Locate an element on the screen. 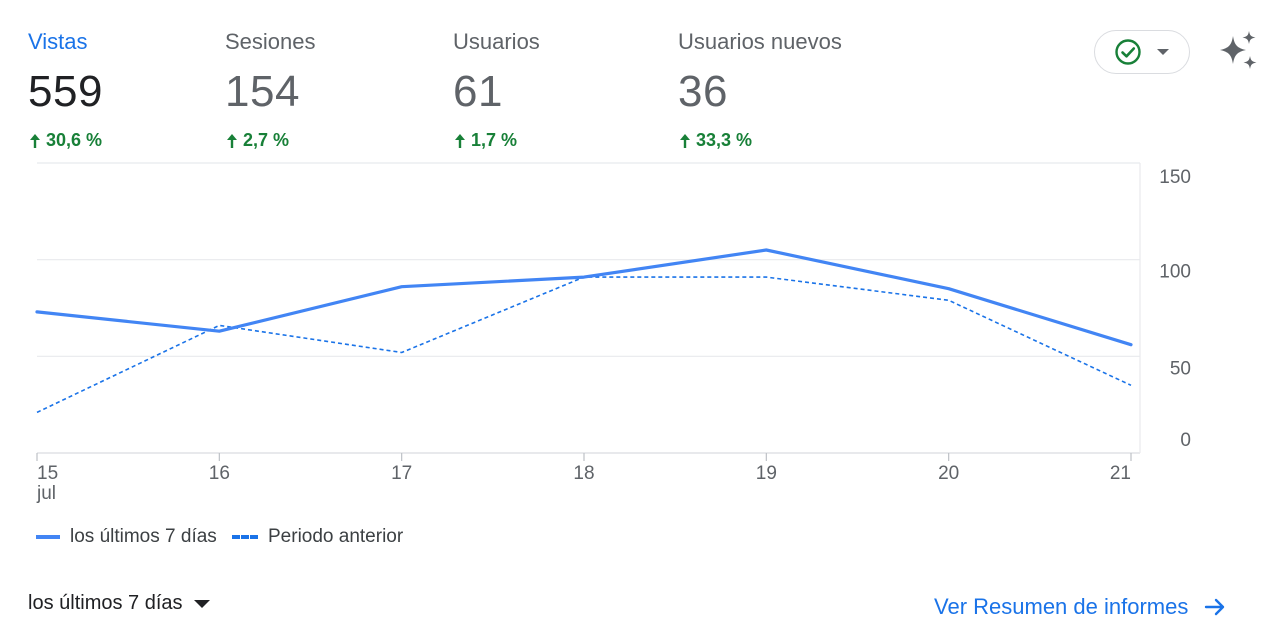 This screenshot has height=643, width=1280. legend-current: los últimos 7 días is located at coordinates (126, 537).